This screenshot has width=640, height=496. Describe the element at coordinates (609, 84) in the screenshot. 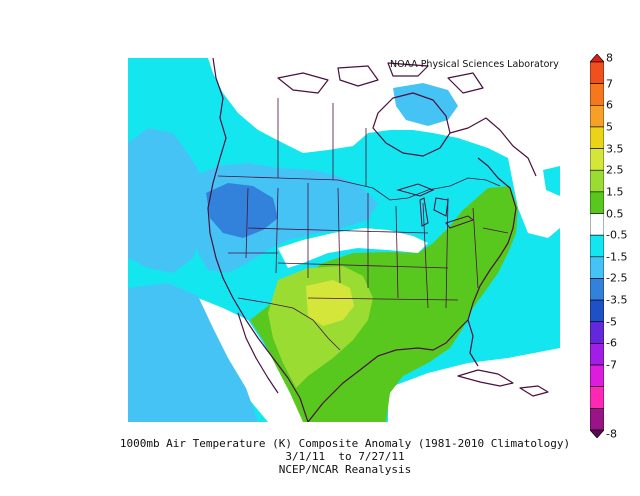

I see `color-bar-tick-label: 7` at that location.